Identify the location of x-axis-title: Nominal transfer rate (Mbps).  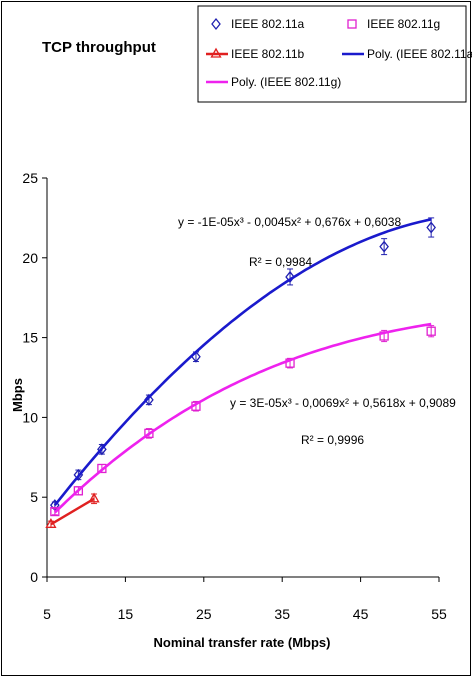
(242, 642).